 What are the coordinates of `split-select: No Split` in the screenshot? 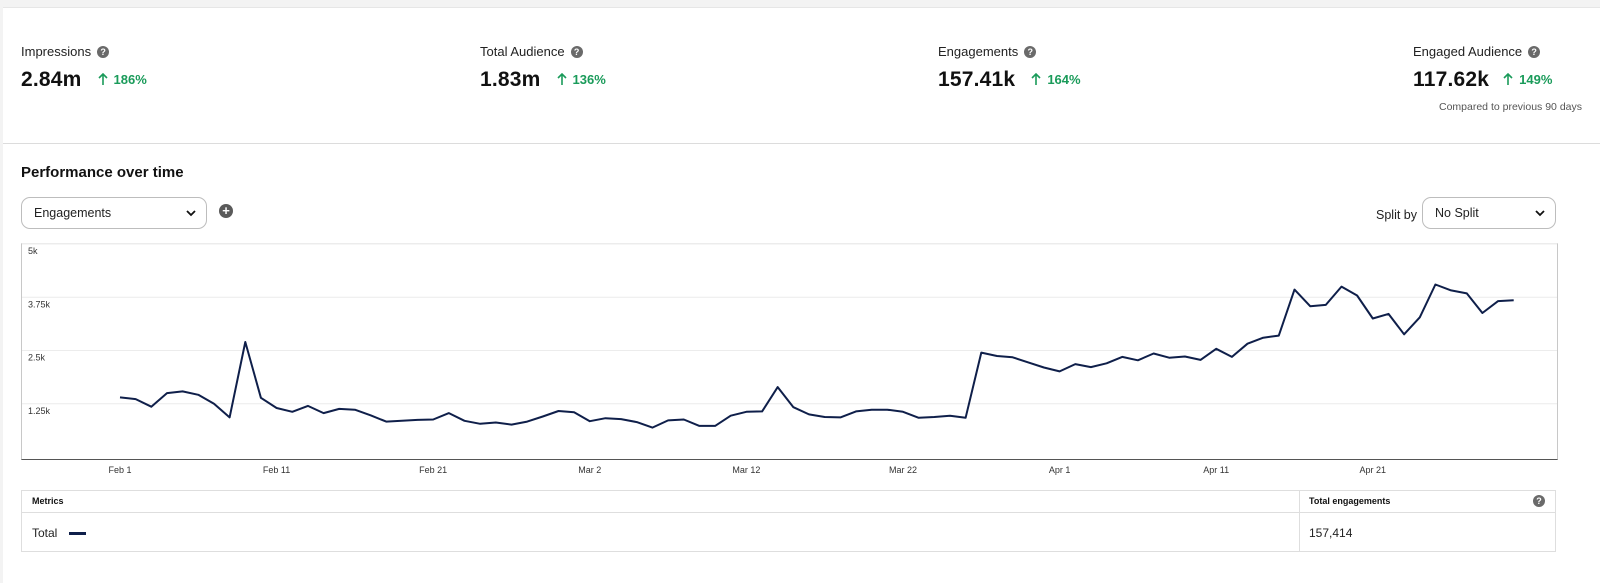 It's located at (1489, 213).